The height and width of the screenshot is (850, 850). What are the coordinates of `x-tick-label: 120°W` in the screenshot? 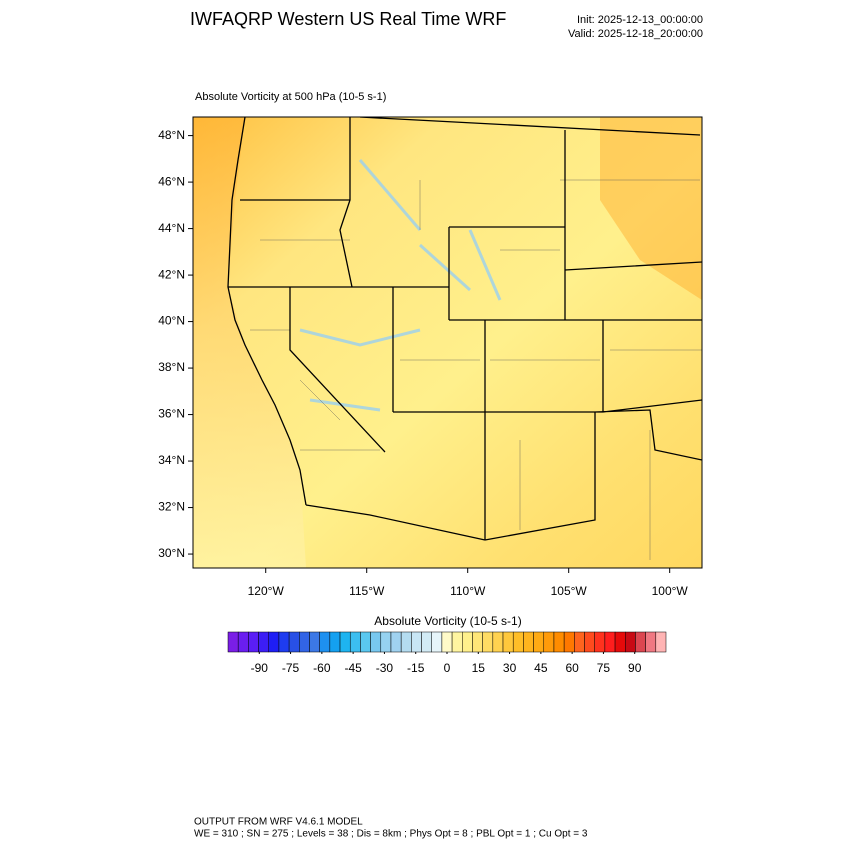 It's located at (266, 591).